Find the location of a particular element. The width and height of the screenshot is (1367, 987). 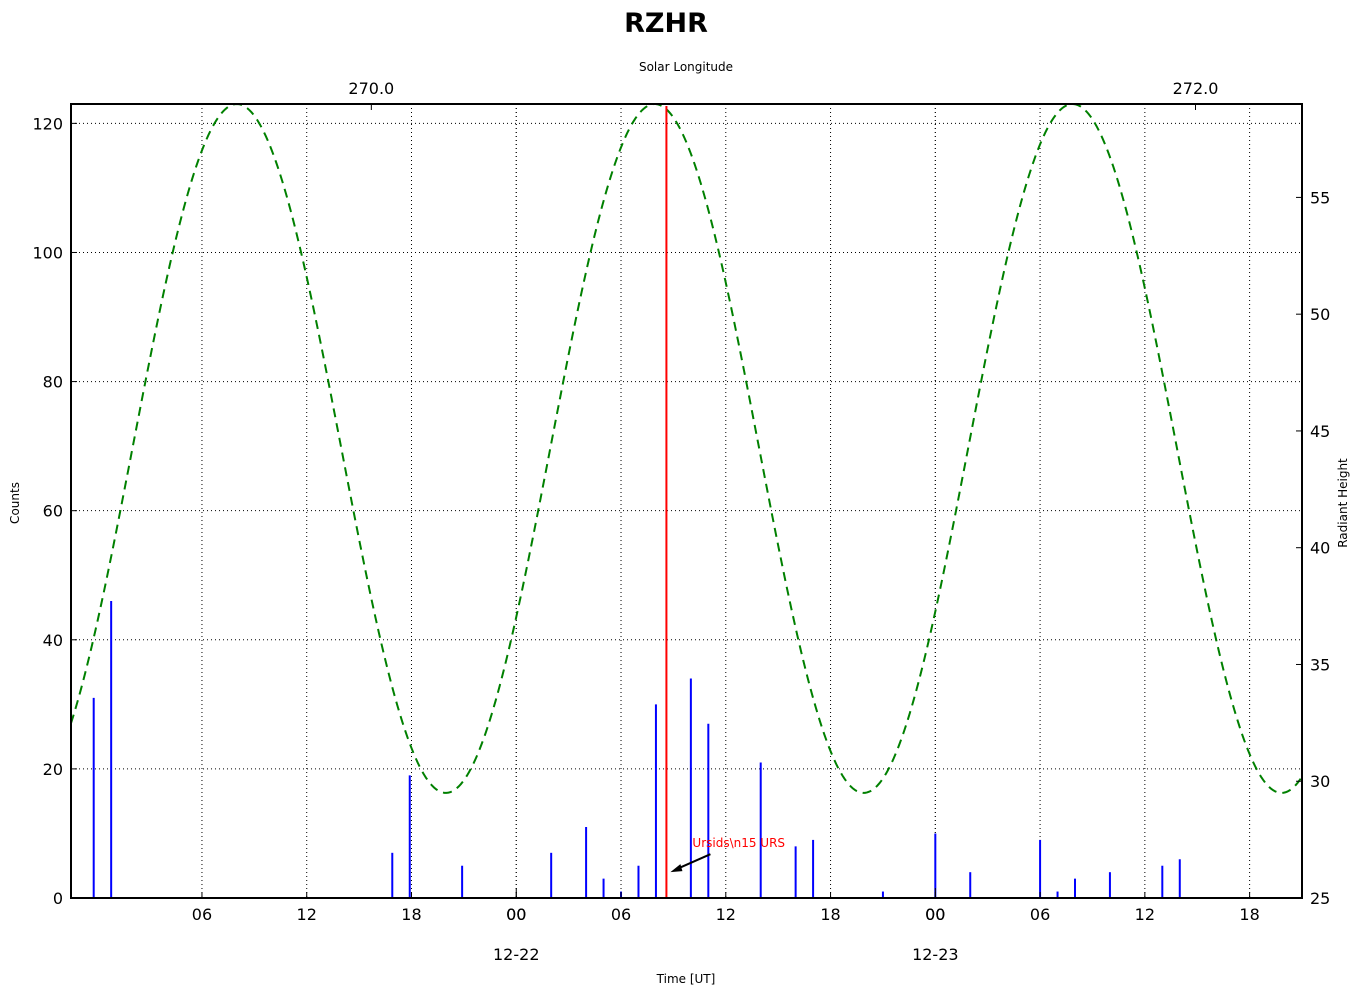

chart-title: RZHR is located at coordinates (666, 23).